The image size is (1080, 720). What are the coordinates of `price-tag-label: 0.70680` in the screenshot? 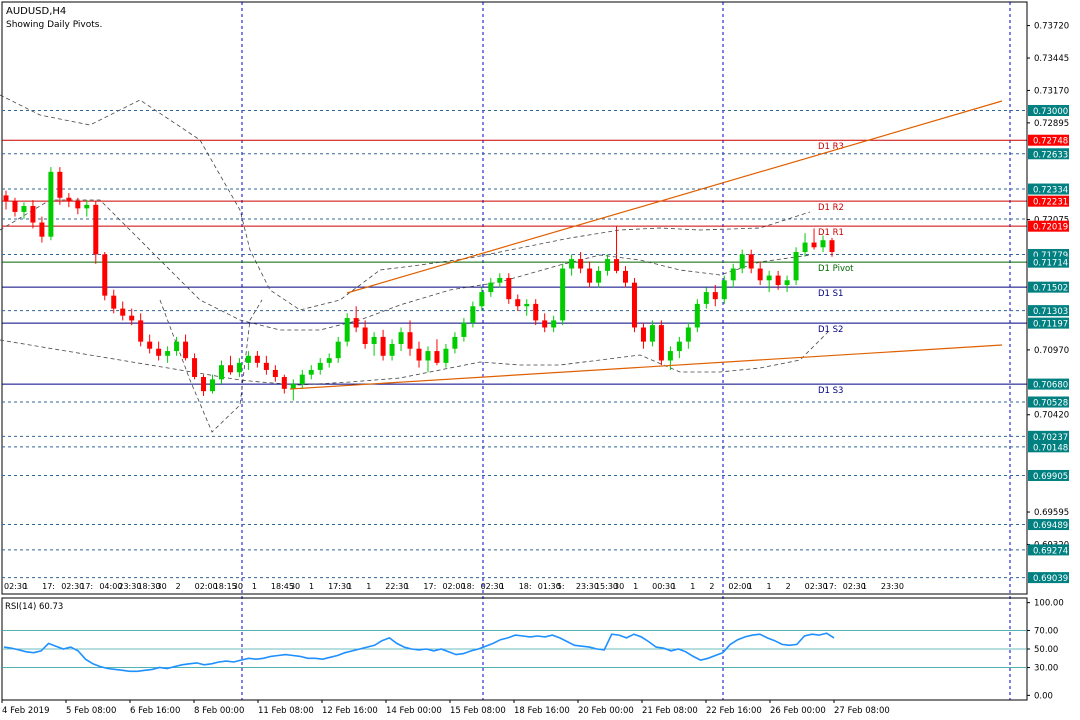 It's located at (1050, 386).